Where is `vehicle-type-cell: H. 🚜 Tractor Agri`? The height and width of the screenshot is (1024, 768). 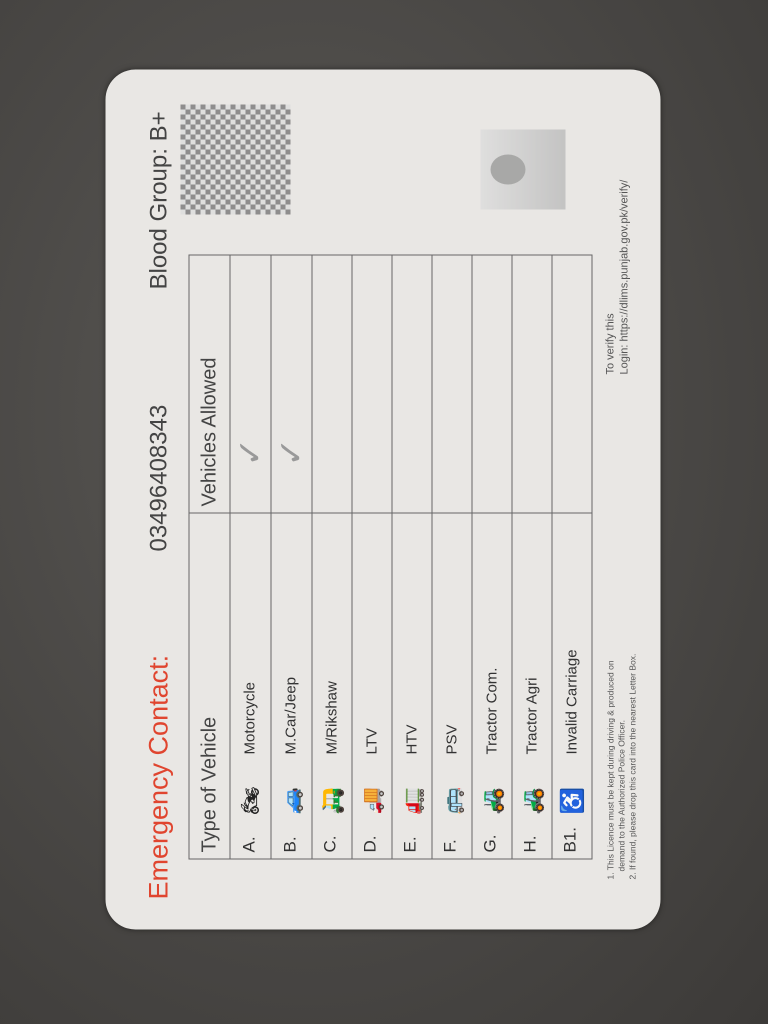 vehicle-type-cell: H. 🚜 Tractor Agri is located at coordinates (532, 686).